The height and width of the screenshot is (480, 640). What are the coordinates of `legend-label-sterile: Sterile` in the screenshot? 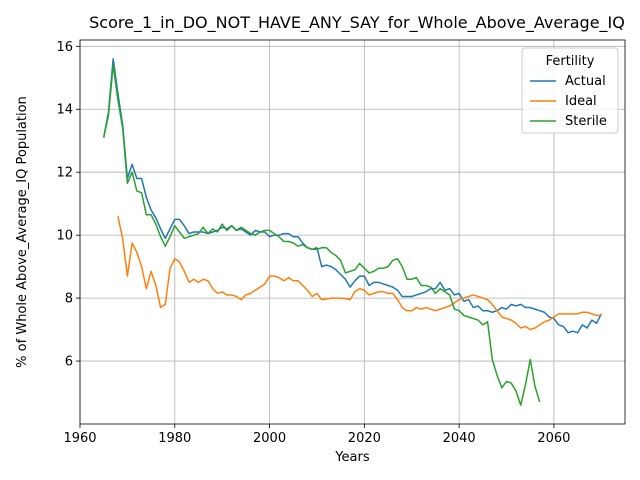 It's located at (586, 121).